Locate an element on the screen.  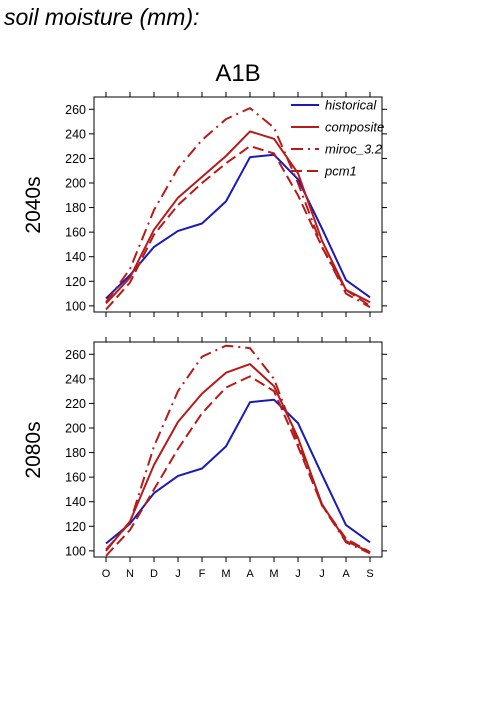
x-tick-label: F is located at coordinates (202, 574).